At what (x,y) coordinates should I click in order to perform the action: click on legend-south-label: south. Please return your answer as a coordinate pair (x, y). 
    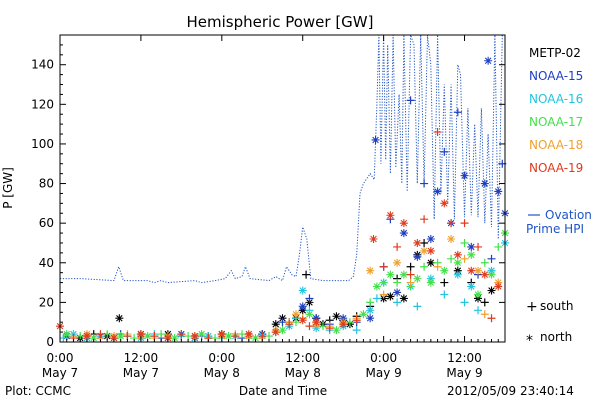
    Looking at the image, I should click on (557, 306).